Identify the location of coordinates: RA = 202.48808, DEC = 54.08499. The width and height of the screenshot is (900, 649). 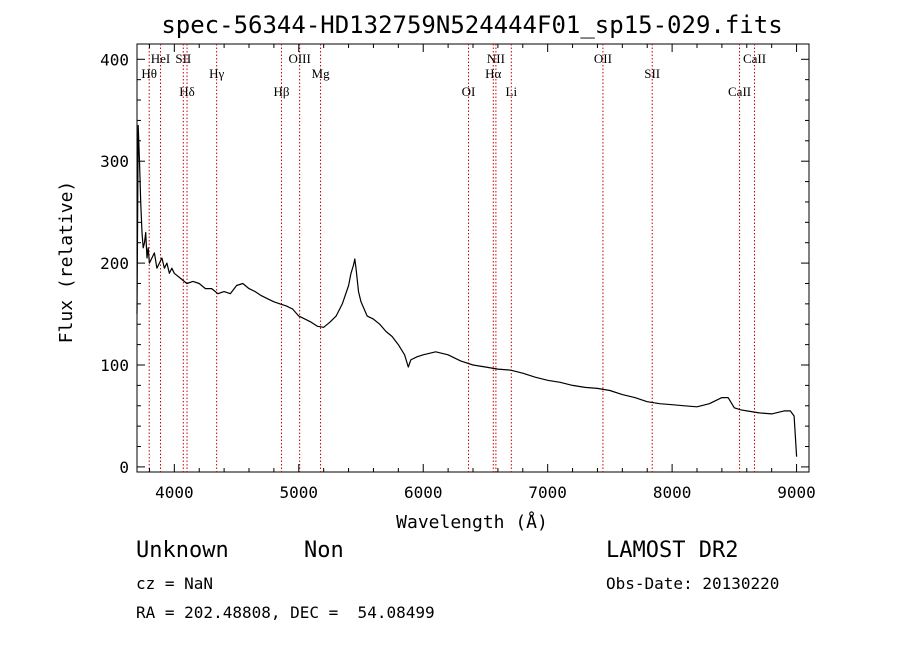
(285, 612).